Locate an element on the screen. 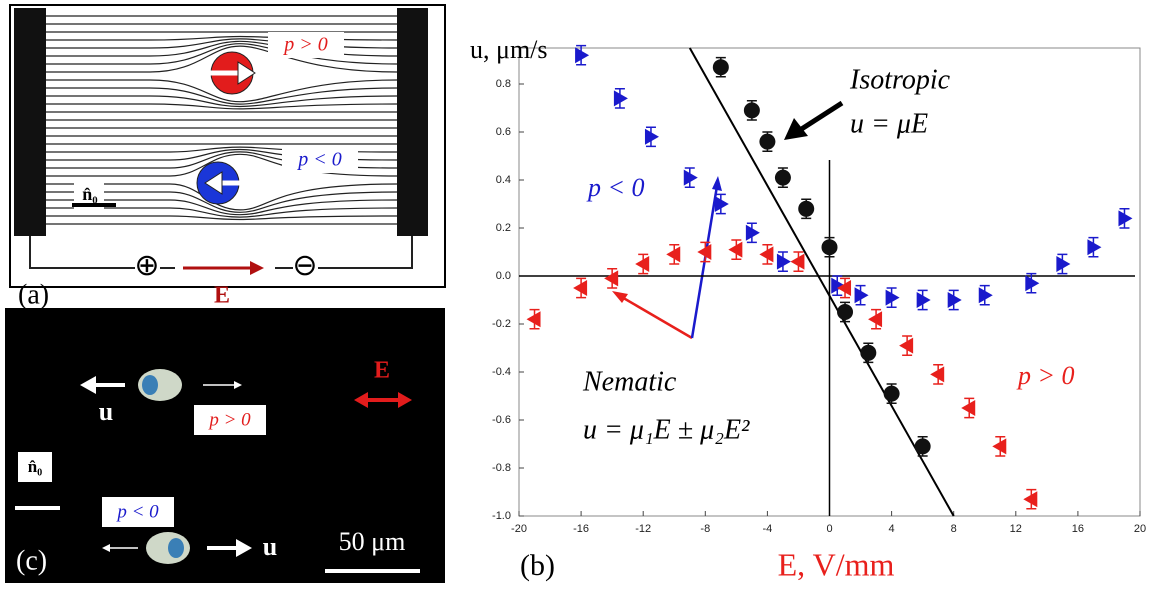 The width and height of the screenshot is (1151, 589). x-tick-label: -4 is located at coordinates (768, 529).